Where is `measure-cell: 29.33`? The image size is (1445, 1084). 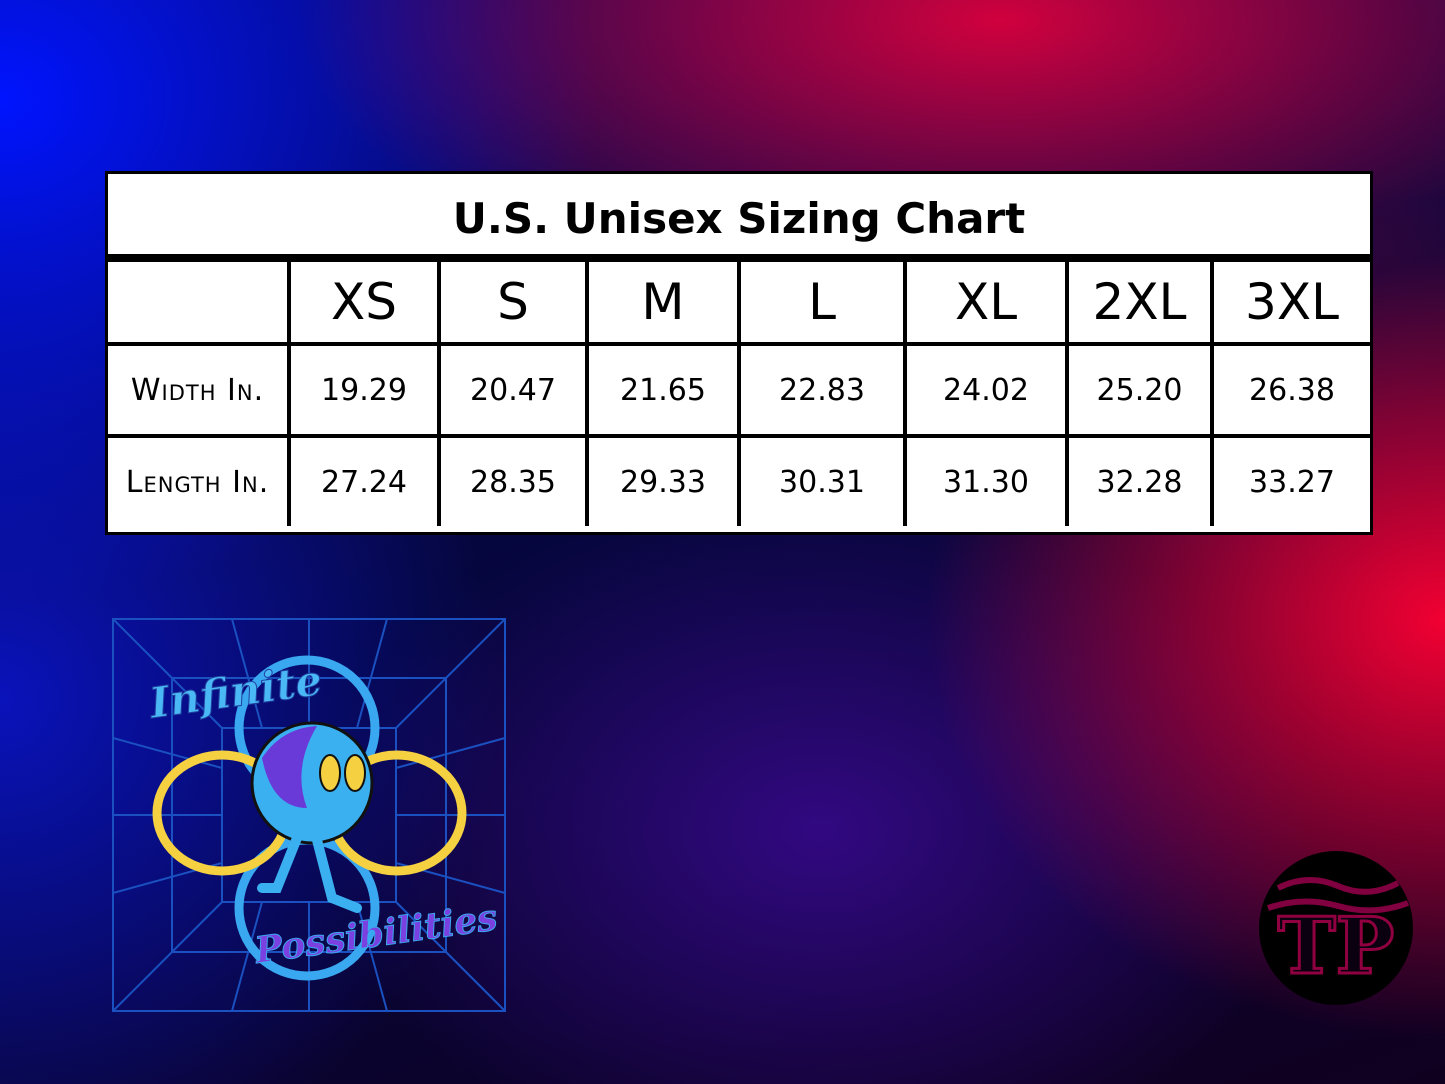
measure-cell: 29.33 is located at coordinates (663, 480).